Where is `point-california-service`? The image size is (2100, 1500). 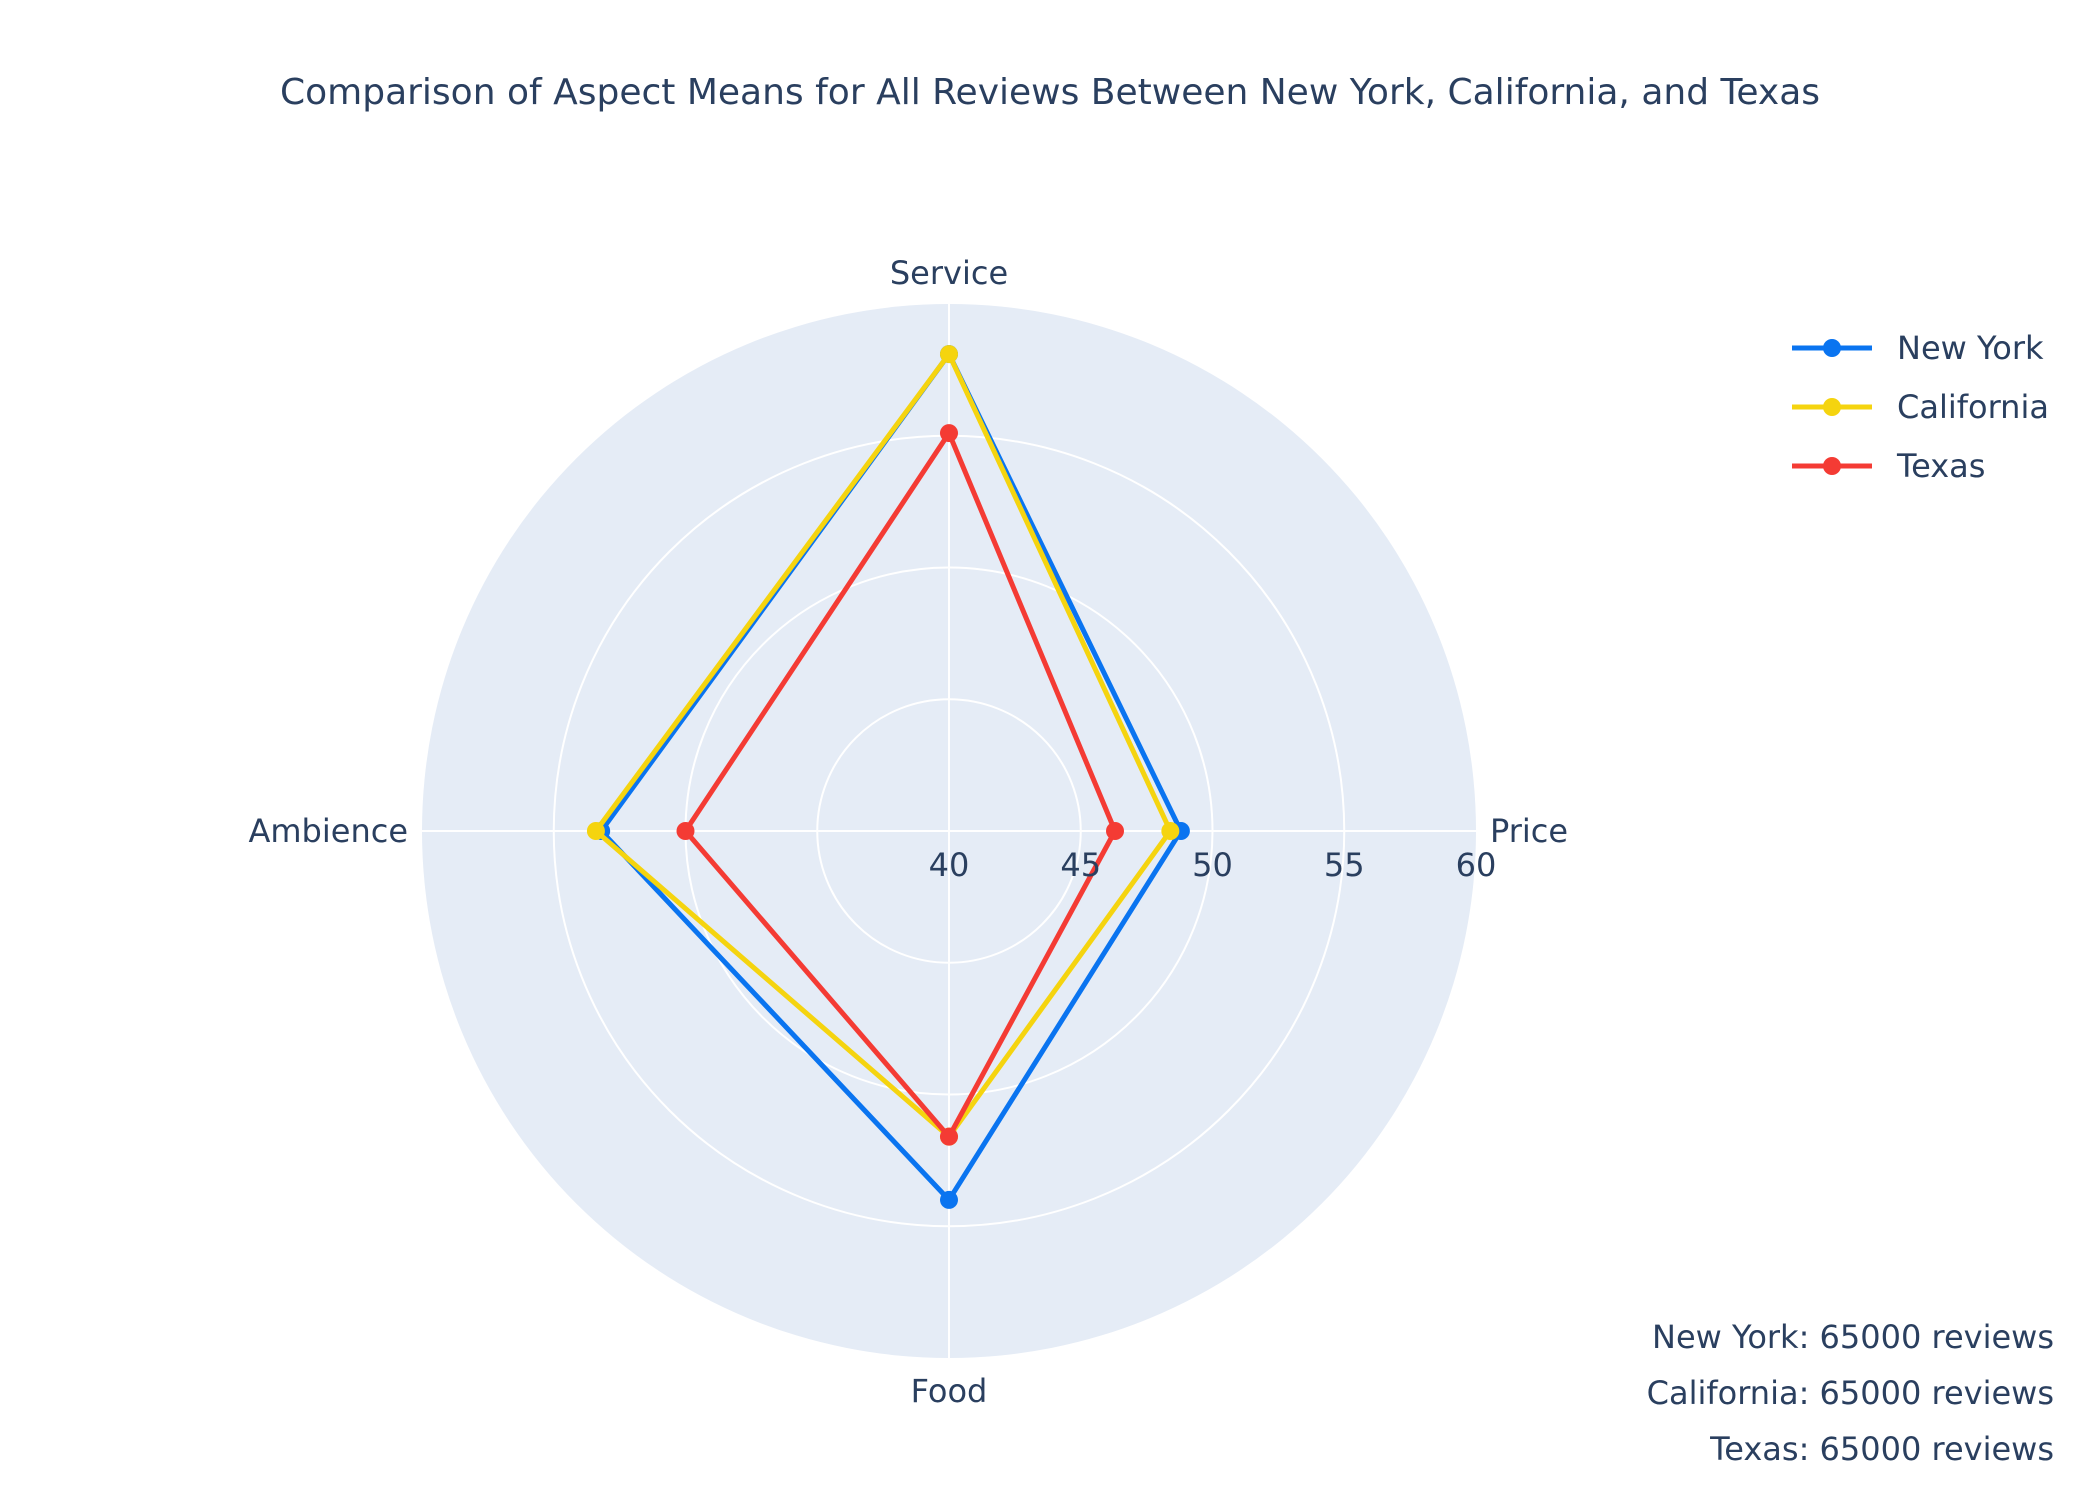
point-california-service is located at coordinates (949, 354).